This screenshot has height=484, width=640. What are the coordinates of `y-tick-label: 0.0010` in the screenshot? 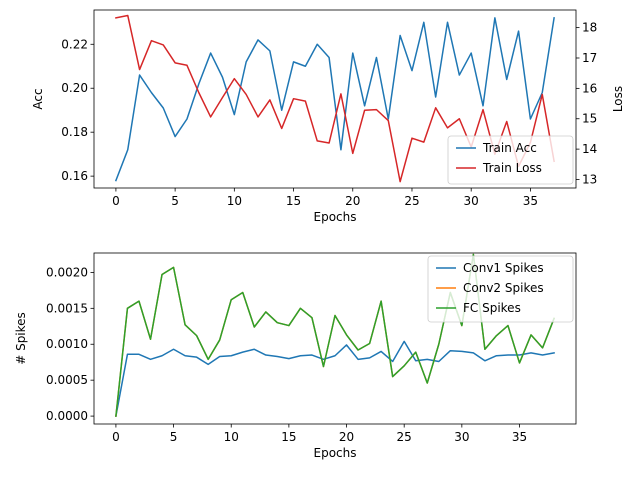 It's located at (67, 344).